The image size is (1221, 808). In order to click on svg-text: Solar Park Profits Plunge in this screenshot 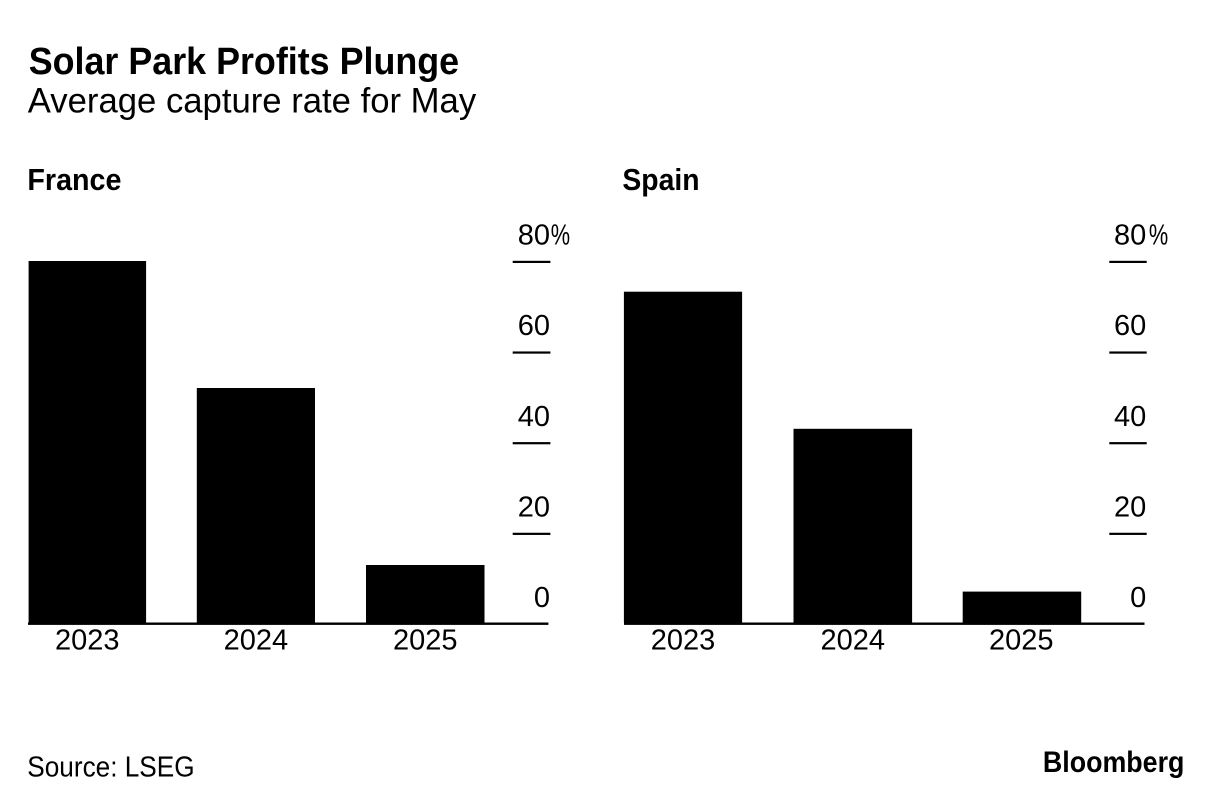, I will do `click(244, 61)`.